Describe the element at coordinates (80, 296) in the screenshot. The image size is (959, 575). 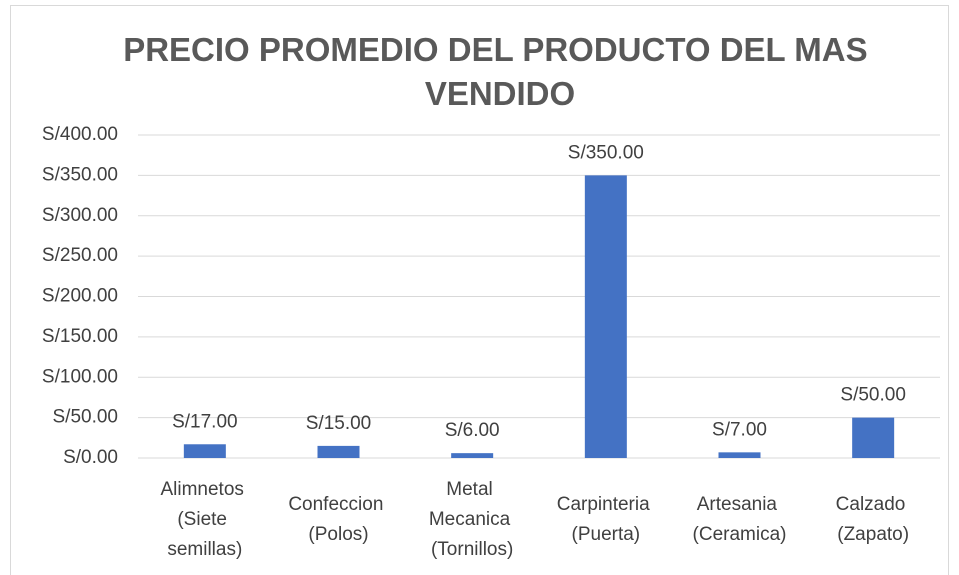
I see `y-tick-label: S/200.00` at that location.